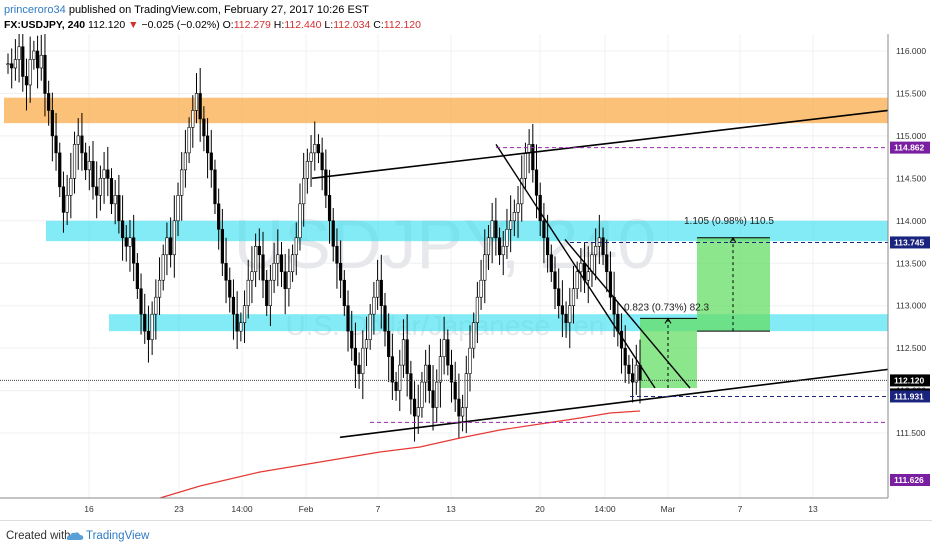 This screenshot has width=932, height=551. What do you see at coordinates (45, 25) in the screenshot?
I see `symbol-label: FX:USDJPY, 240` at bounding box center [45, 25].